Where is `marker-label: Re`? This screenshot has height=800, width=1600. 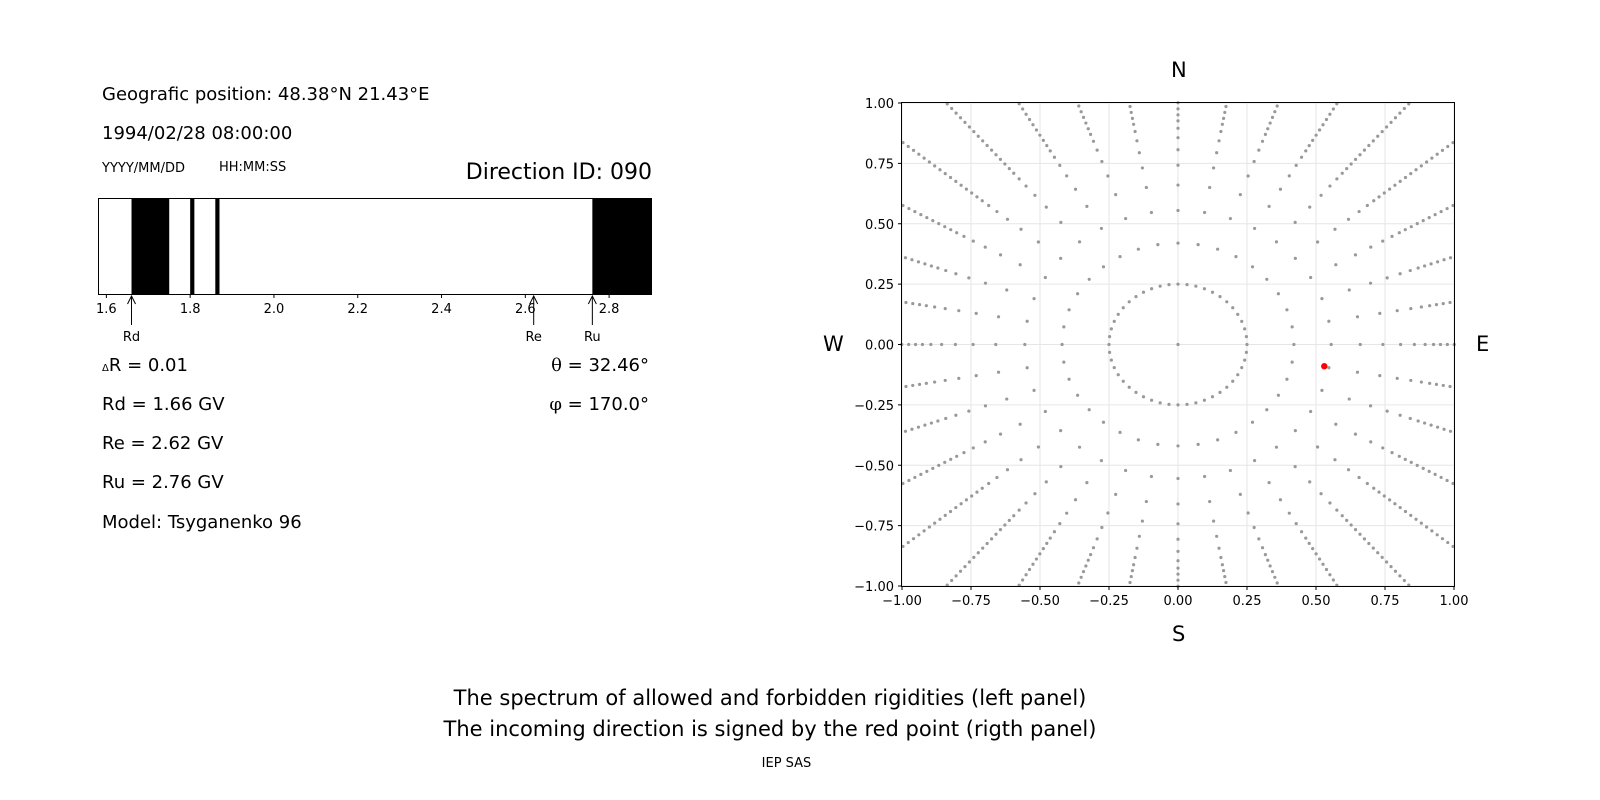 marker-label: Re is located at coordinates (533, 337).